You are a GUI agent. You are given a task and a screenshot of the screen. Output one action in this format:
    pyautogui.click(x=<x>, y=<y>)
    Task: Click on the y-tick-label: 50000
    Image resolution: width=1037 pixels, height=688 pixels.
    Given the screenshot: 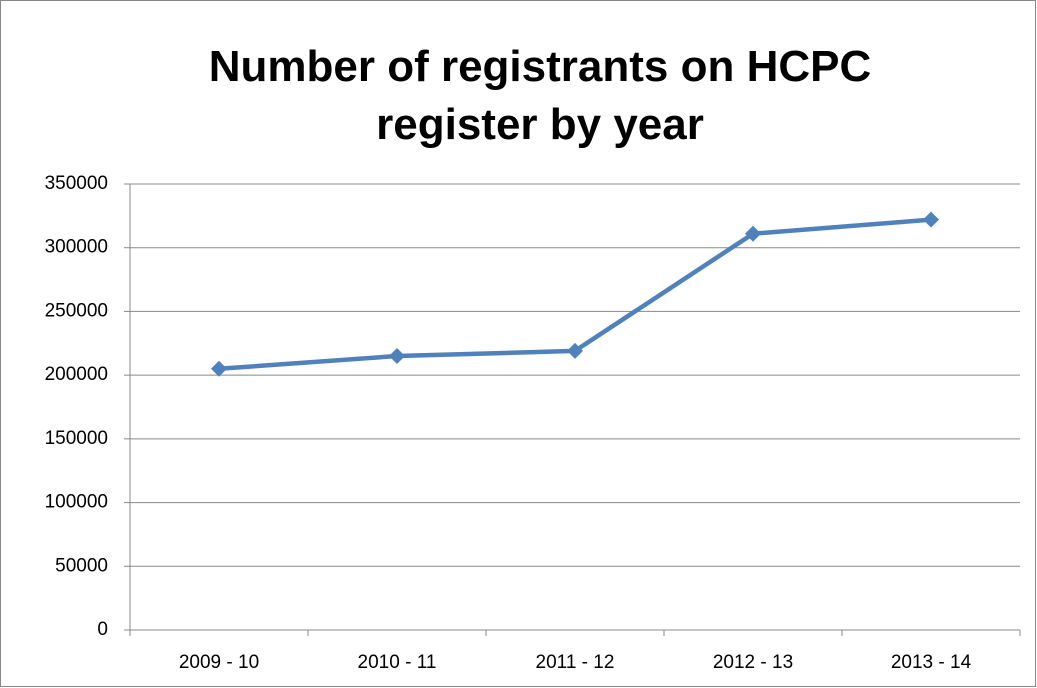 What is the action you would take?
    pyautogui.click(x=81, y=565)
    